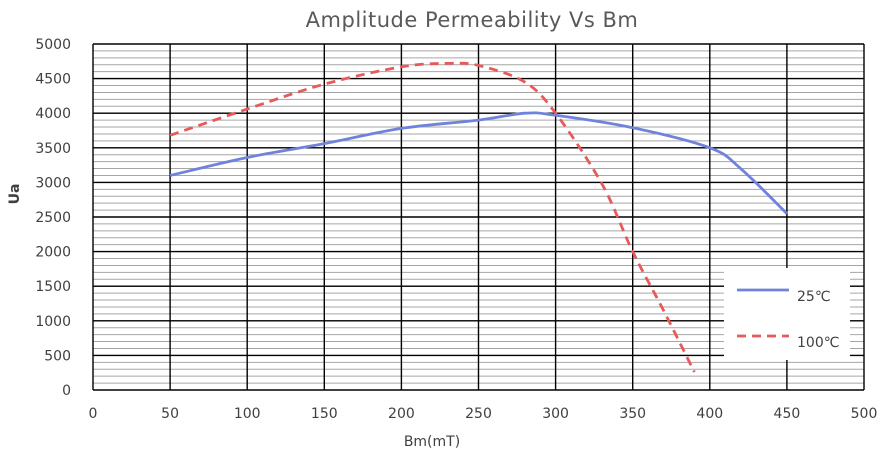 The width and height of the screenshot is (890, 459). I want to click on y-tick-label: 500, so click(57, 356).